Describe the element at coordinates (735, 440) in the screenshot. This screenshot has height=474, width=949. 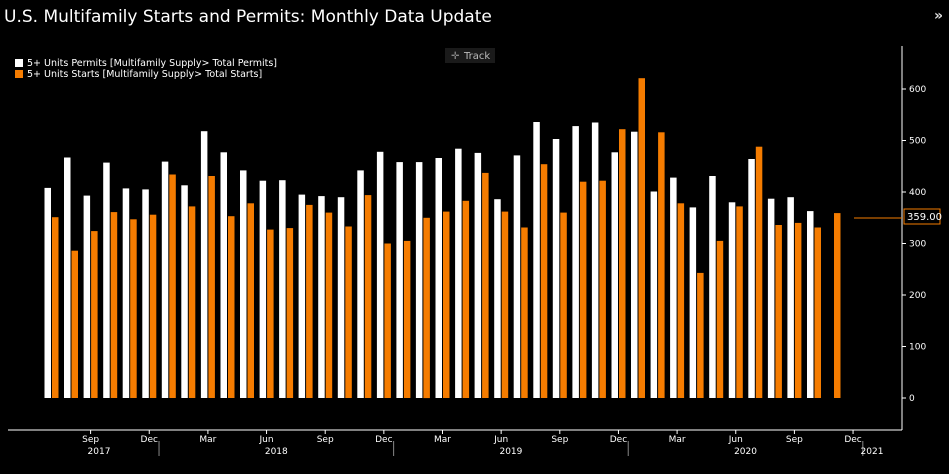
I see `x-tick-label-11: Jun` at that location.